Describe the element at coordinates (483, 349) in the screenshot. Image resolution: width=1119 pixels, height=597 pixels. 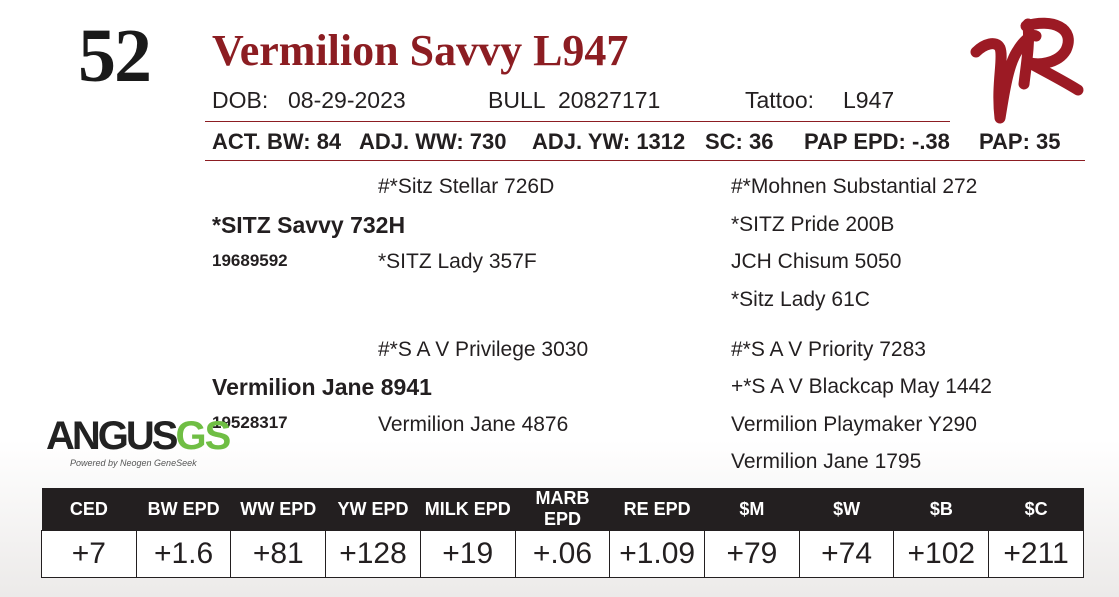
I see `dam-sire: #*S A V Privilege 3030` at that location.